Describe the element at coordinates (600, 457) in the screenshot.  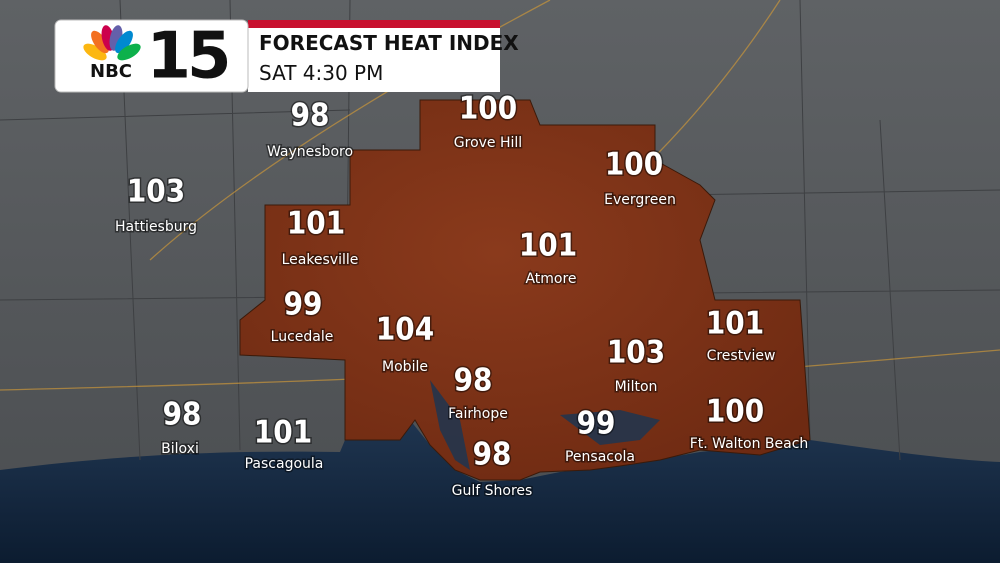
I see `city-name: Pensacola` at that location.